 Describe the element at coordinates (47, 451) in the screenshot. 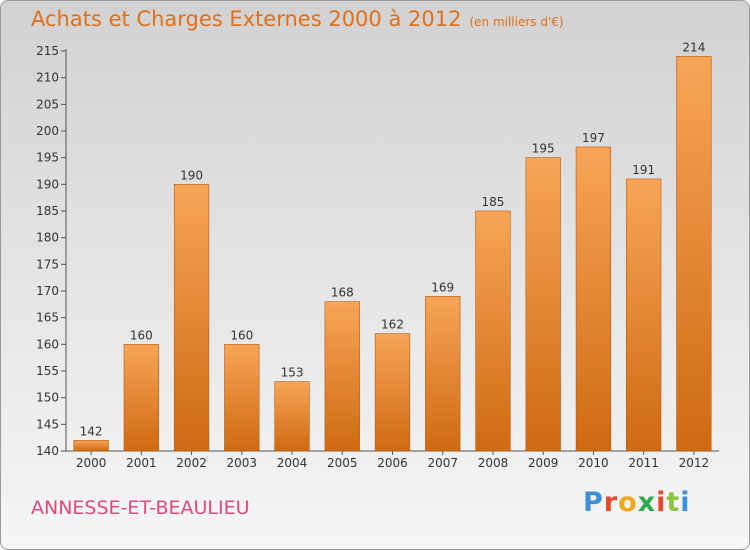

I see `y-tick-label: 140` at that location.